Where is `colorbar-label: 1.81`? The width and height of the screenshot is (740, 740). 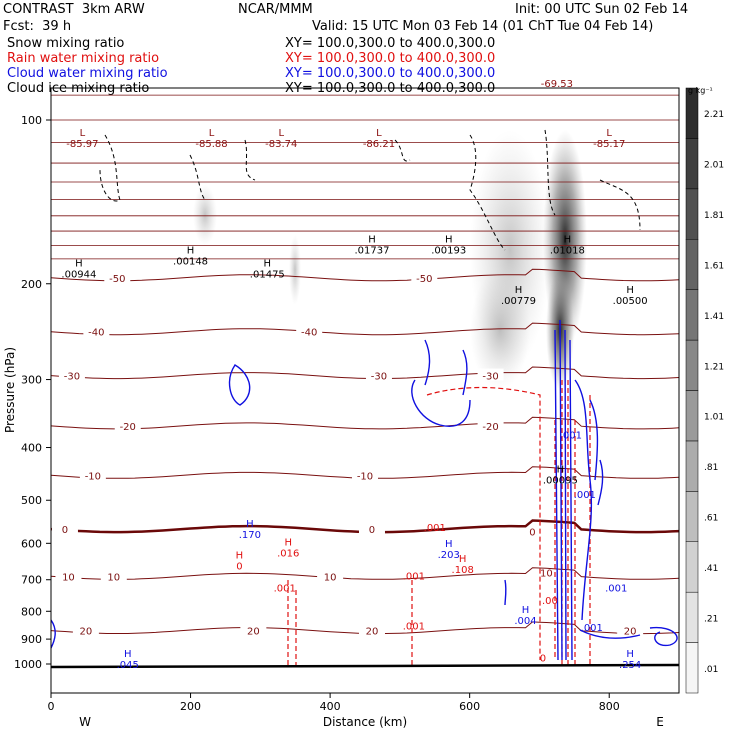
colorbar-label: 1.81 is located at coordinates (714, 216).